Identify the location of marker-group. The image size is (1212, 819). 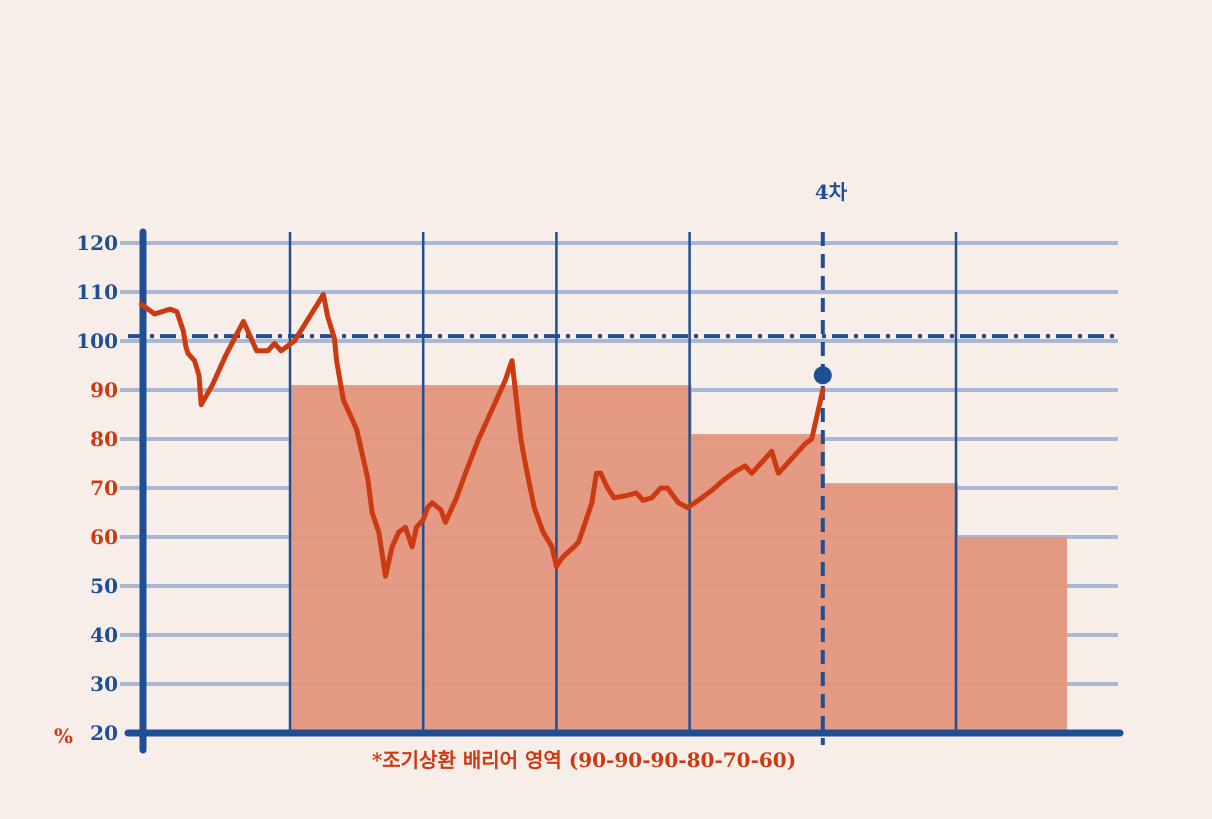
(822, 375).